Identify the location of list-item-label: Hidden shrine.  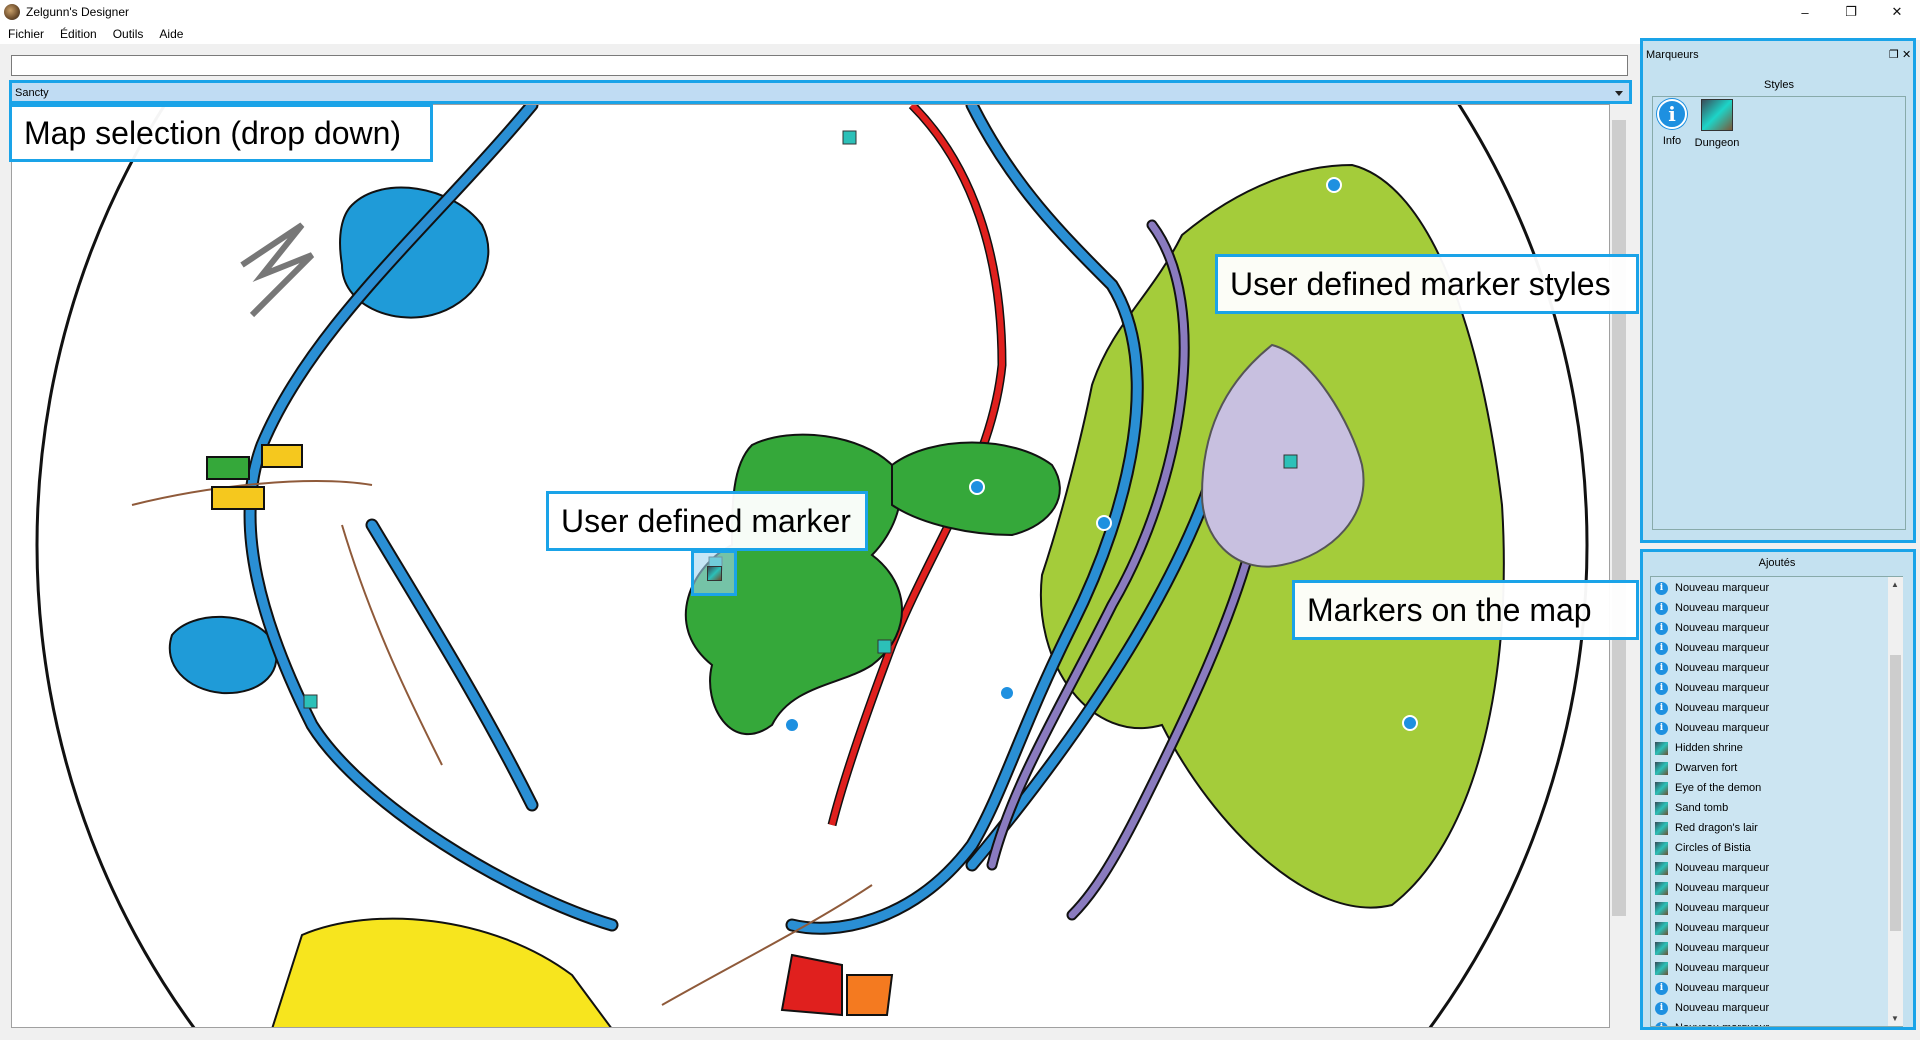
(1709, 748).